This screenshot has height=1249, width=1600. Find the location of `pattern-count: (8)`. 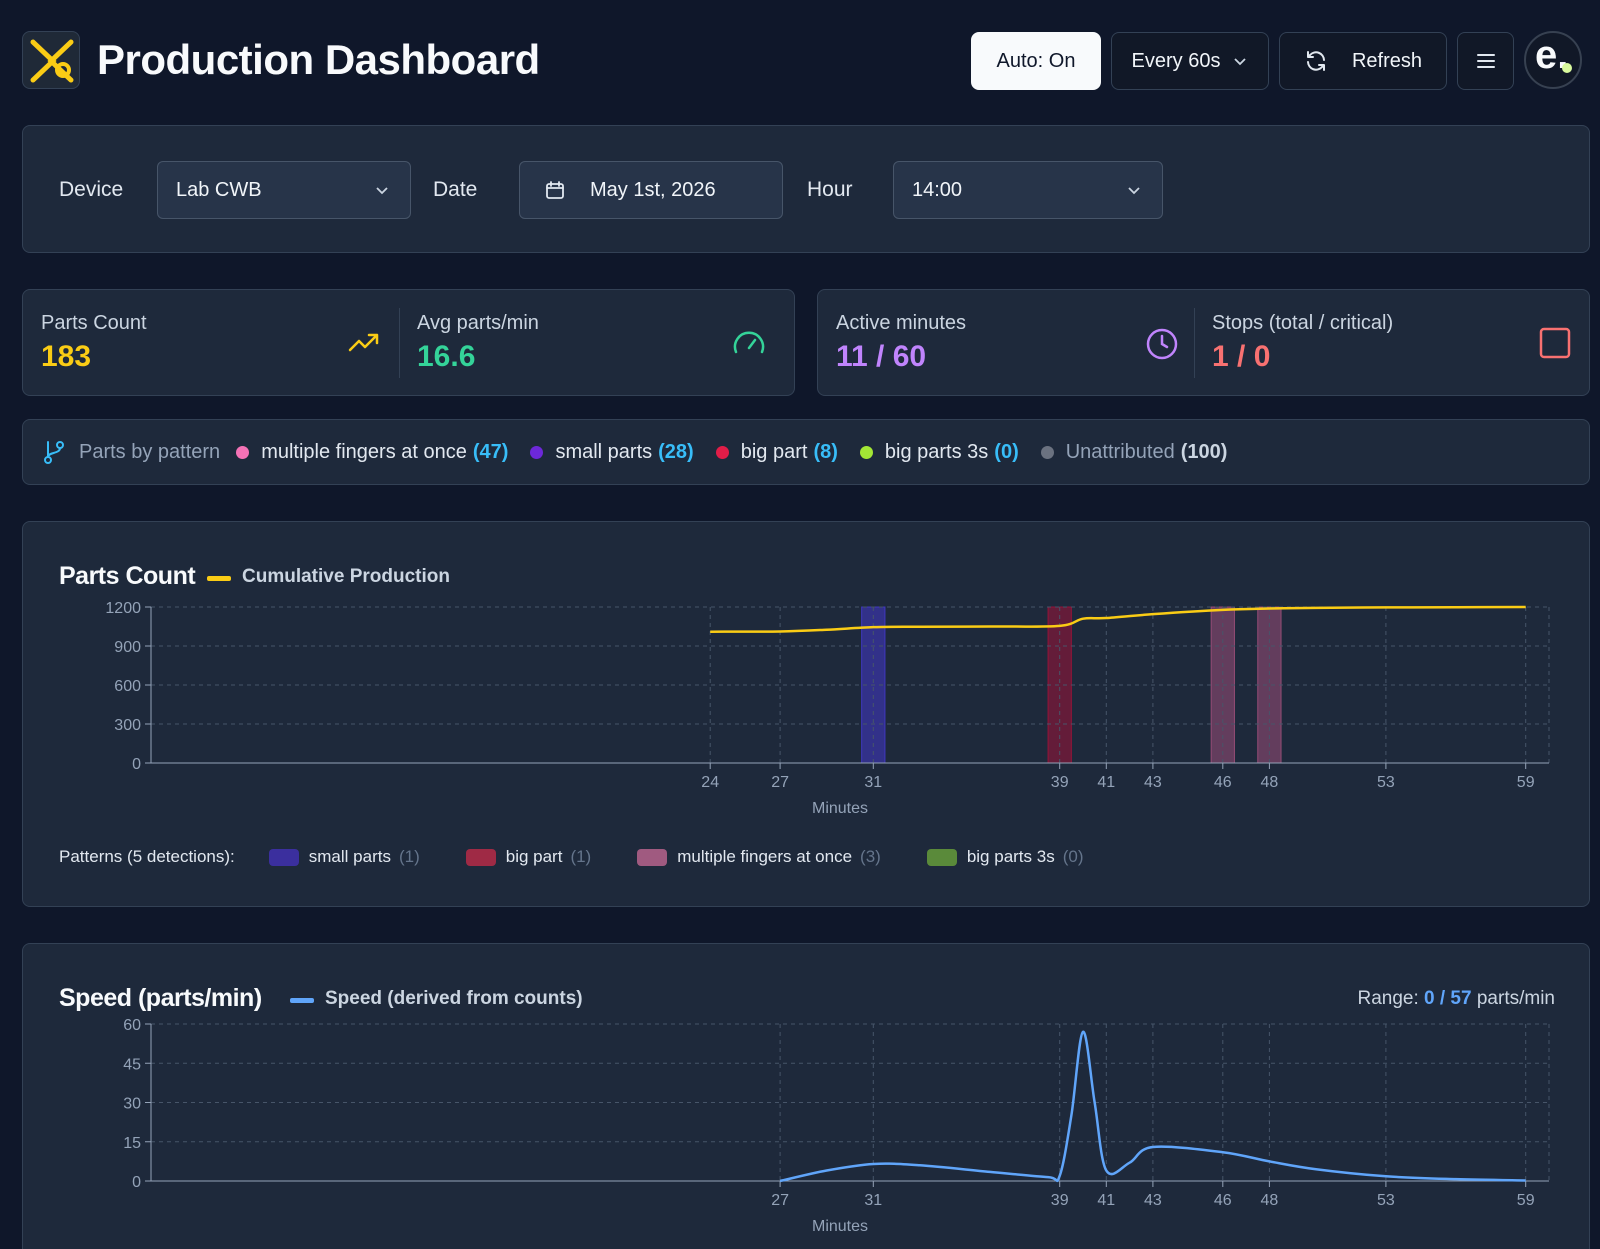

pattern-count: (8) is located at coordinates (825, 451).